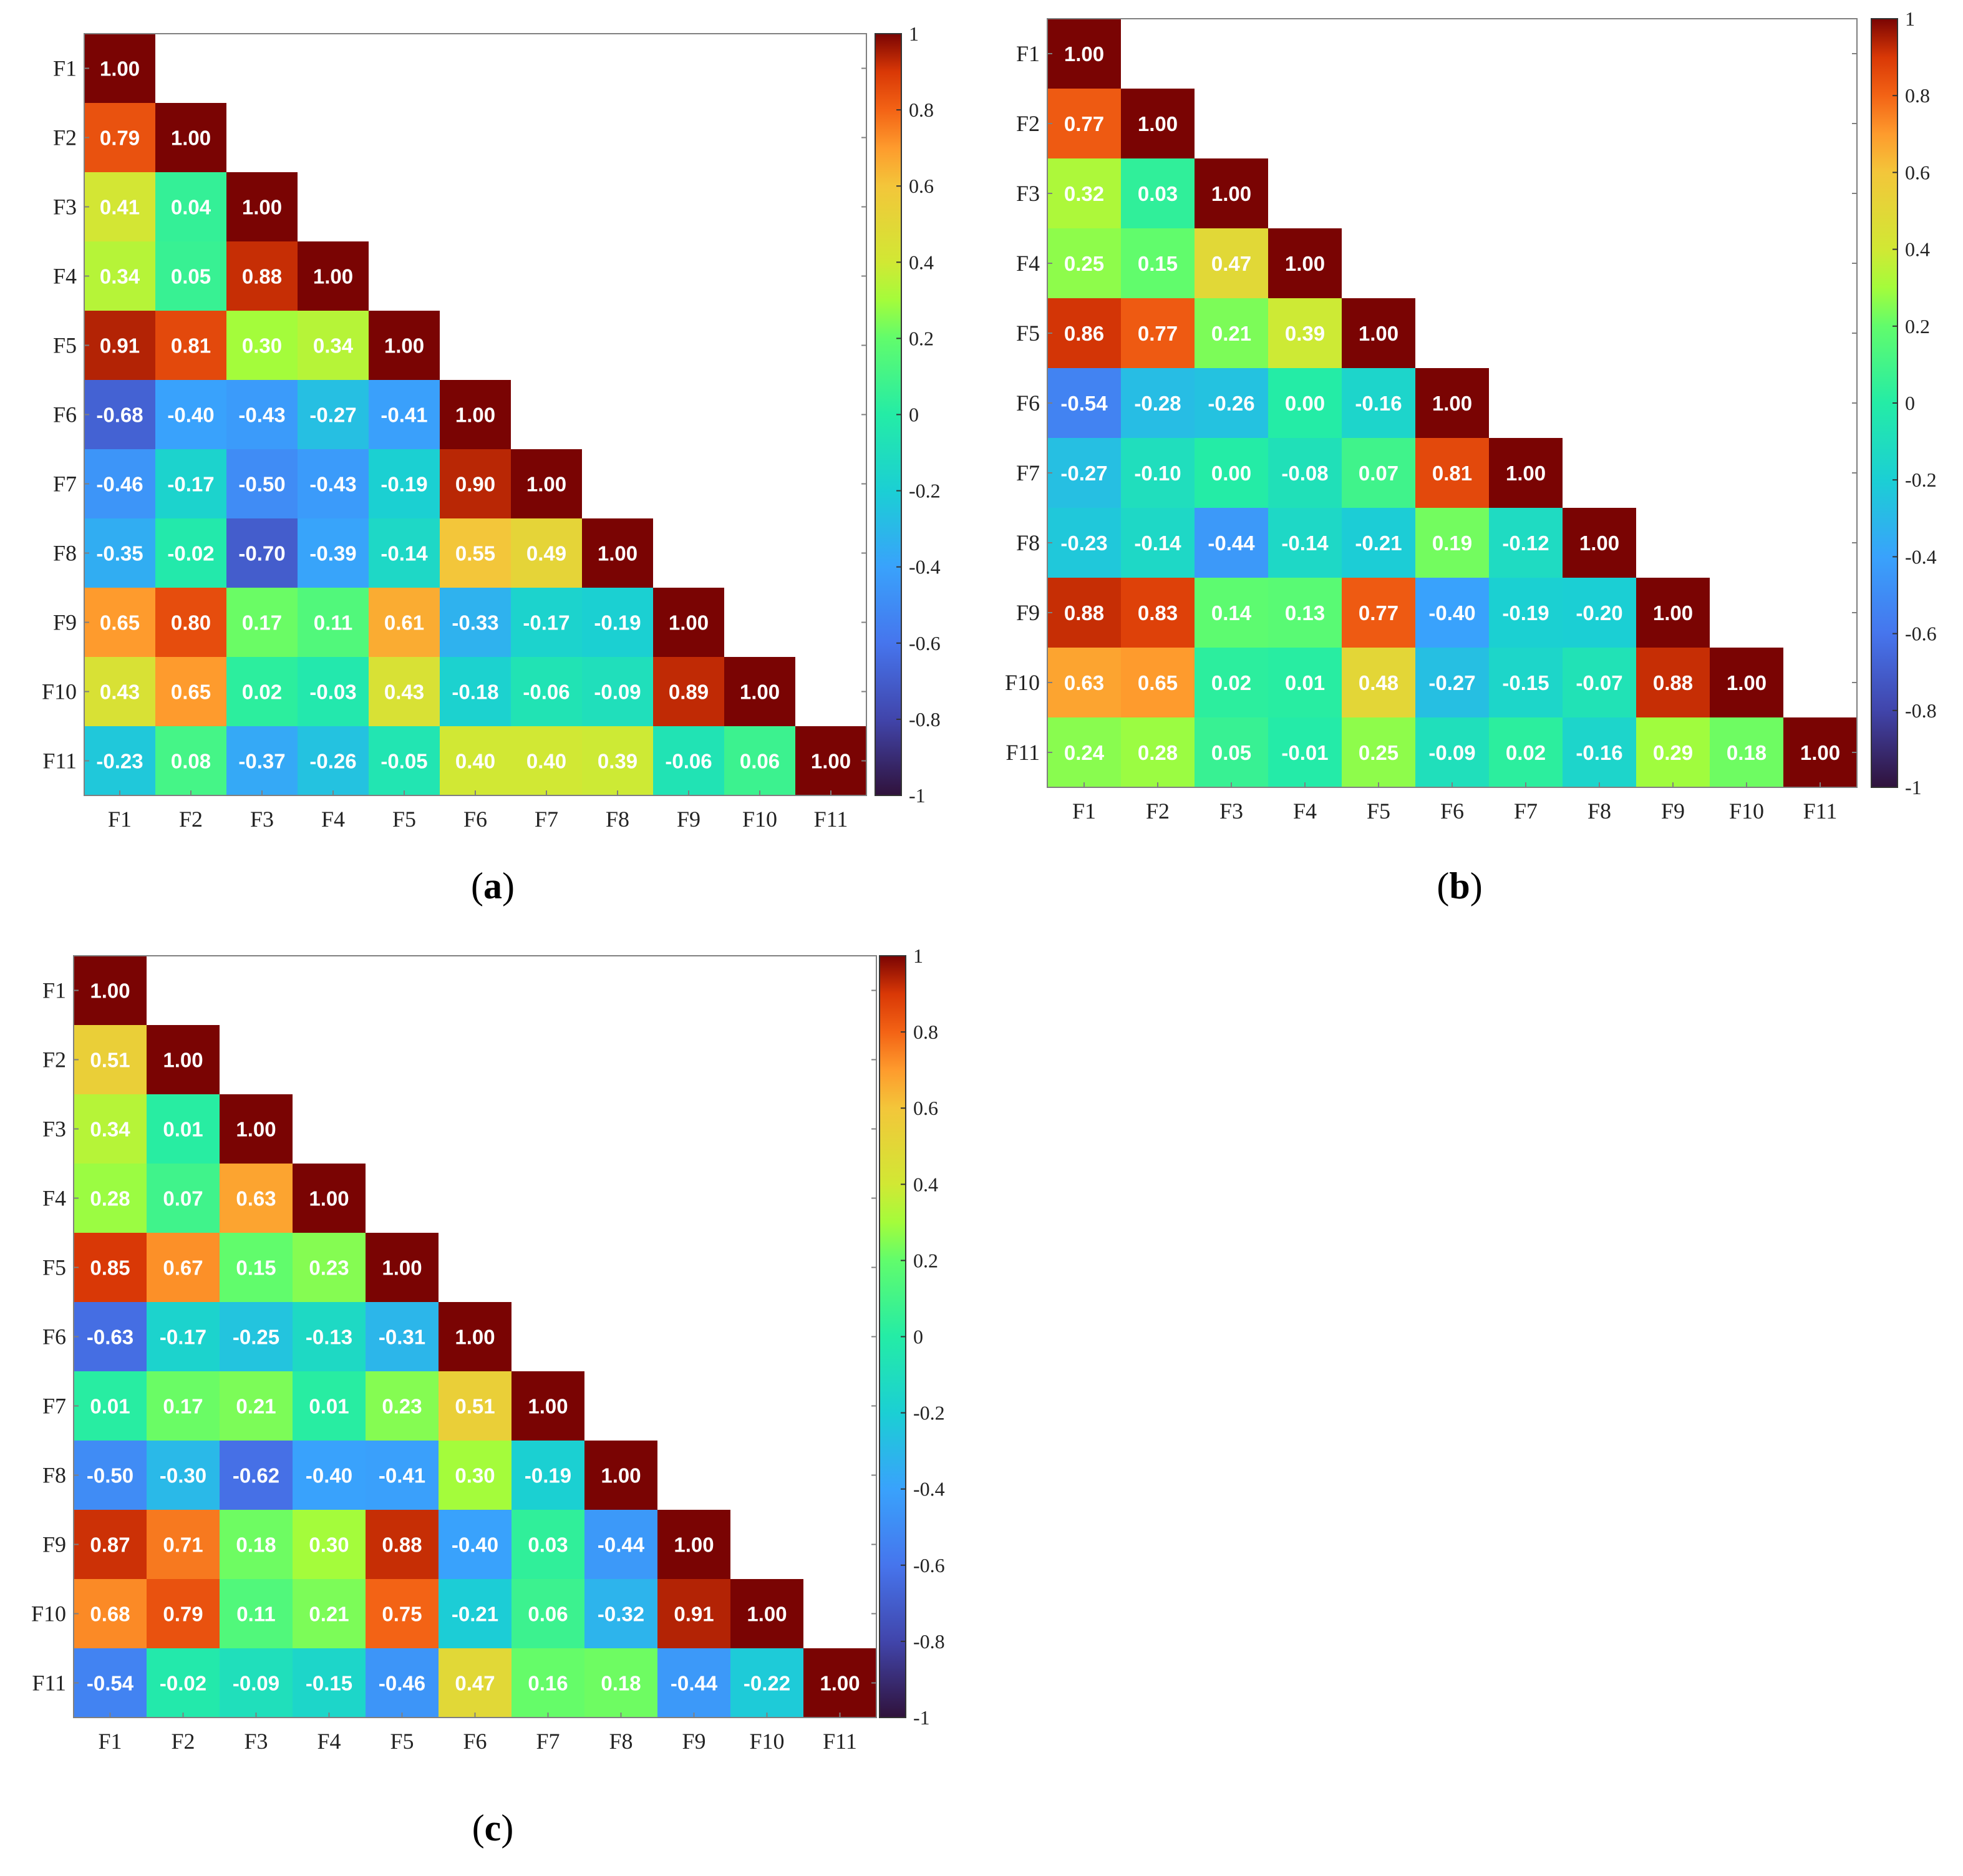 This screenshot has height=1876, width=1963. Describe the element at coordinates (110, 1545) in the screenshot. I see `cell-value-label: 0.87` at that location.